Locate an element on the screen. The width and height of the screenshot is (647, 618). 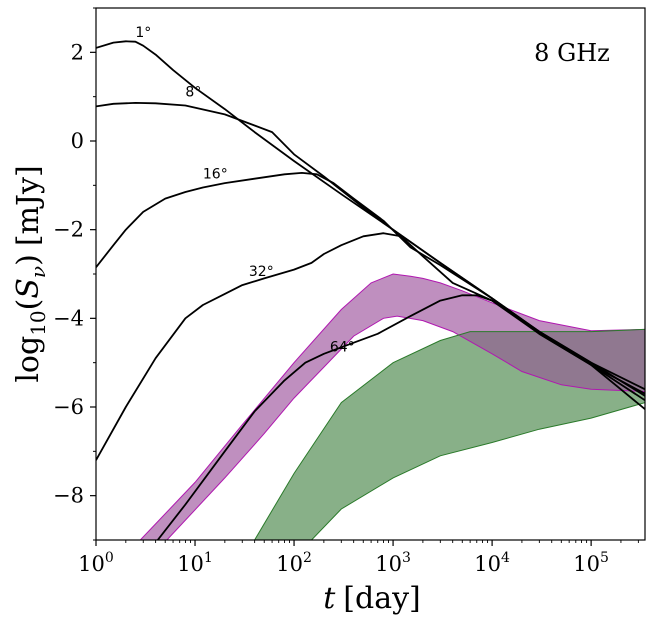
y-axis-label: log10(Sν) [mJy] is located at coordinates (30, 273).